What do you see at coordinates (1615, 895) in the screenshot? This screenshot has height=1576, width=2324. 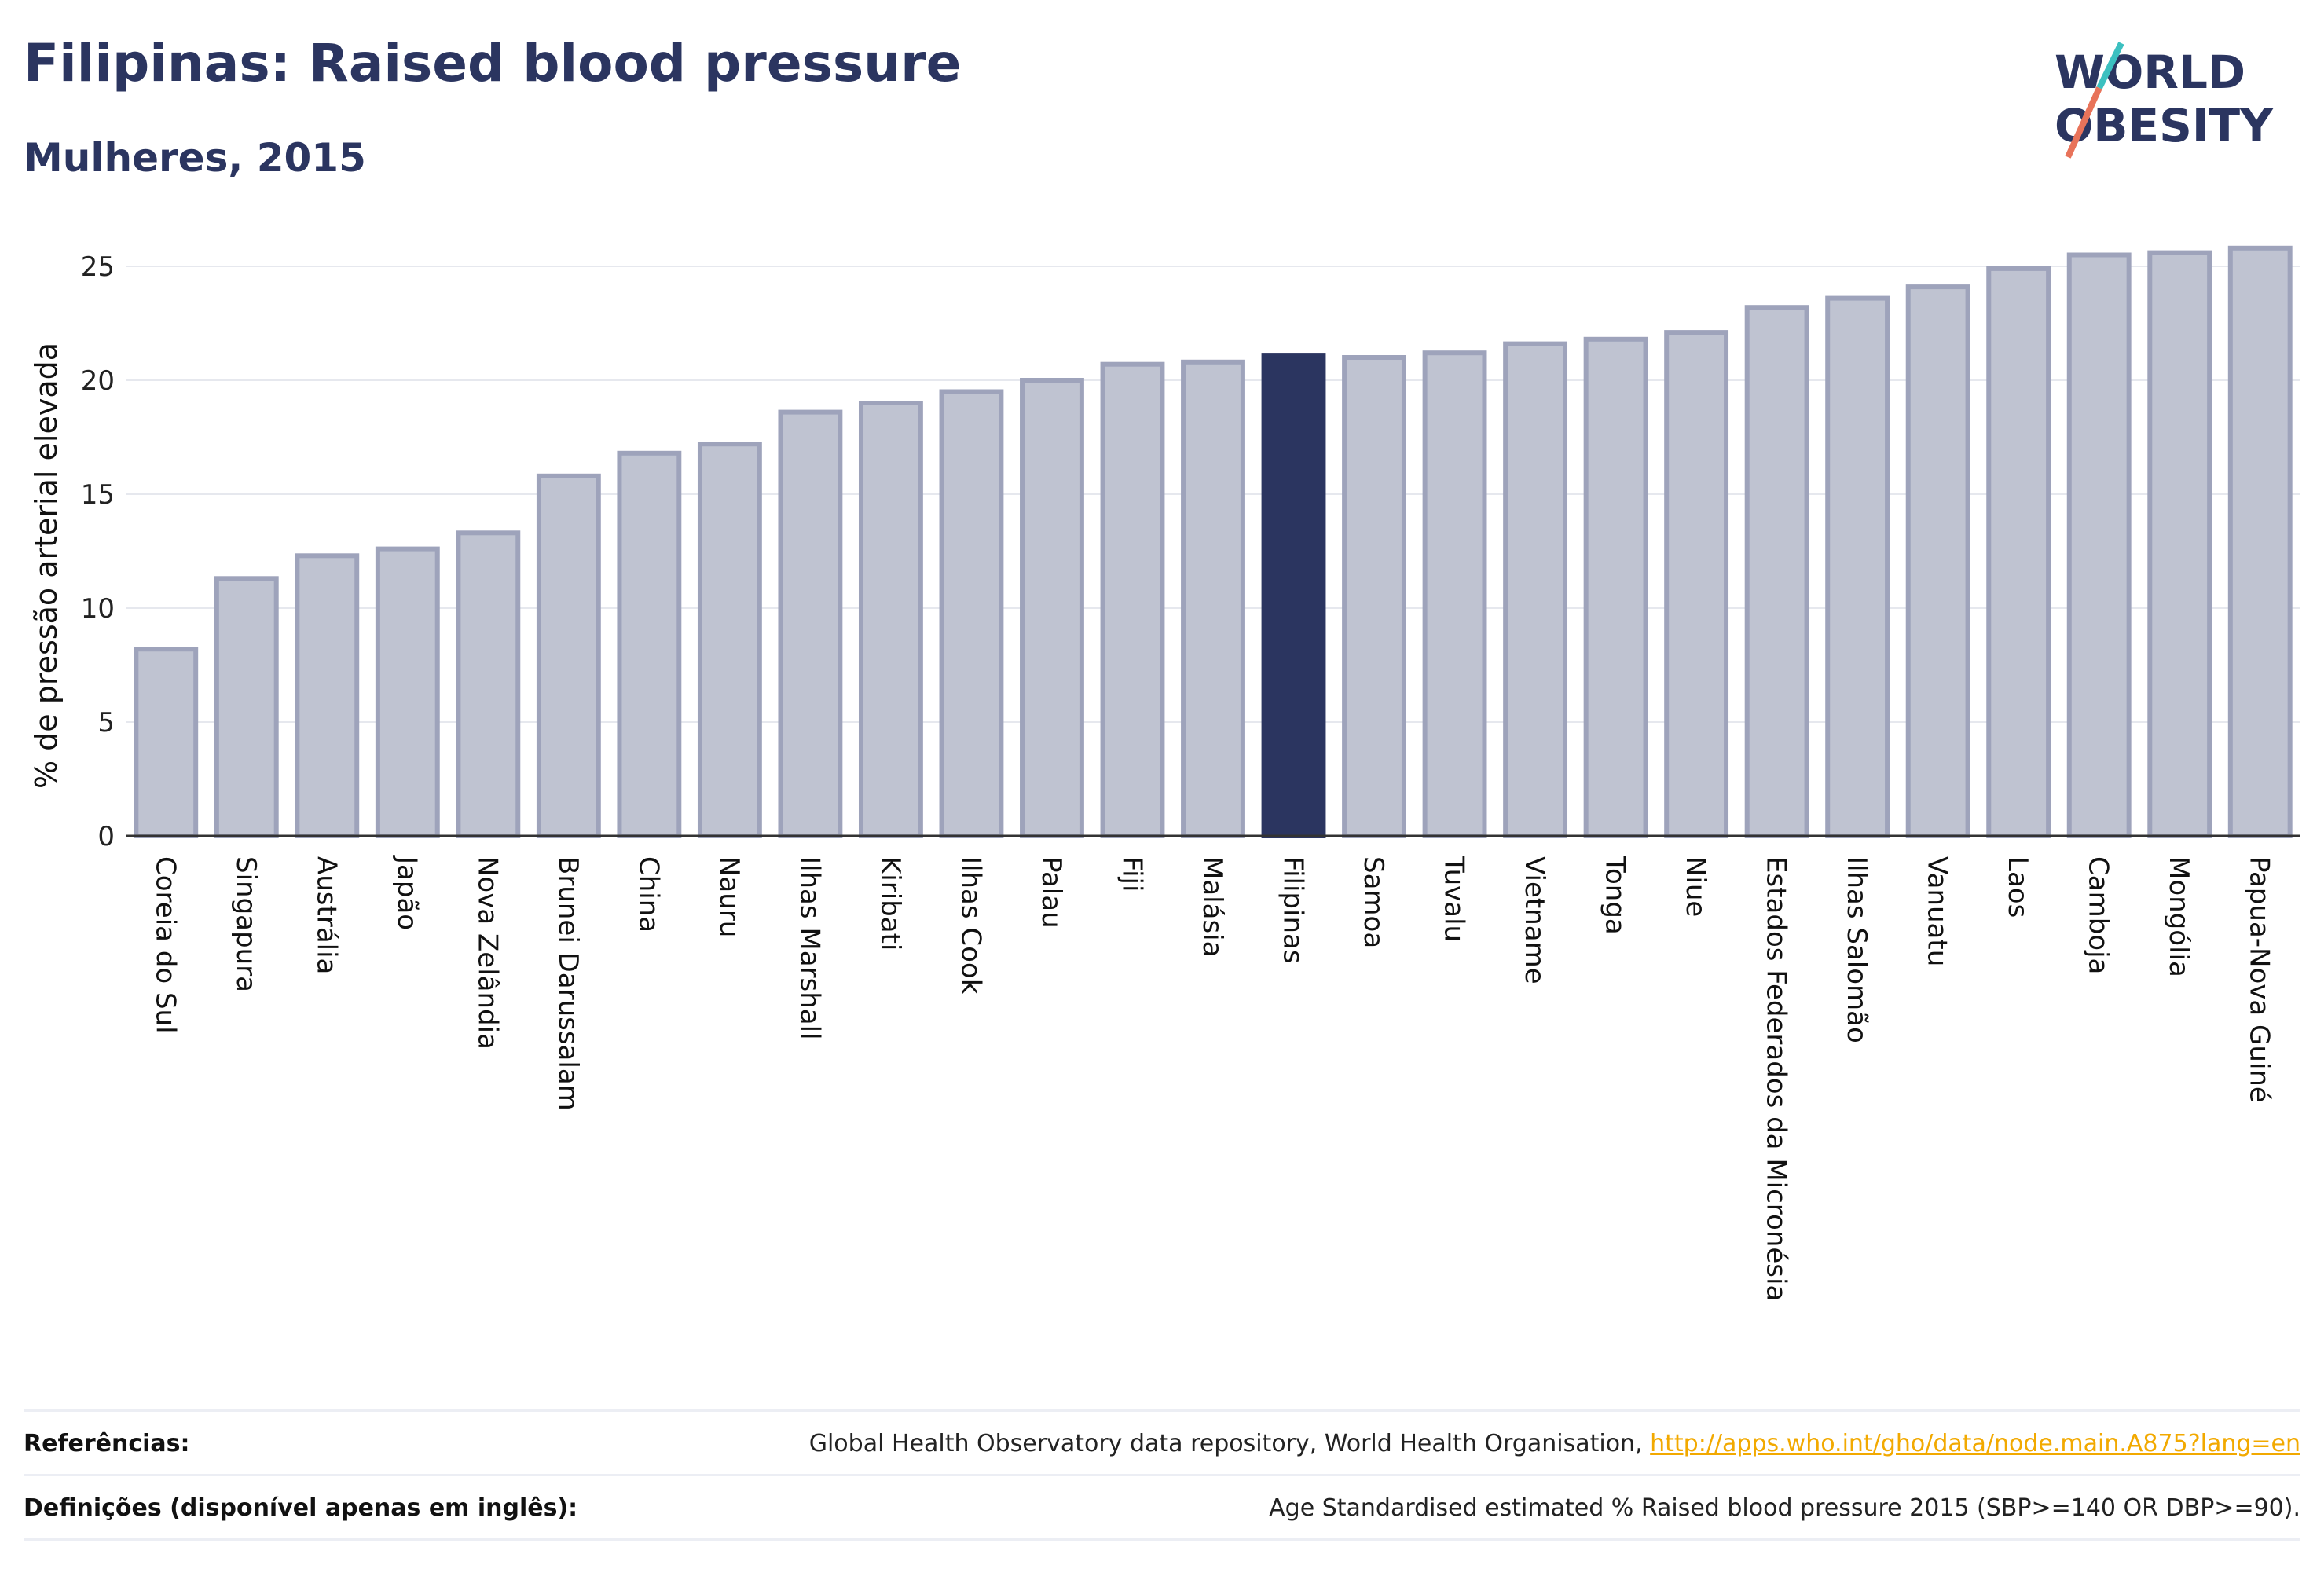 I see `x-tick-label: Tonga` at bounding box center [1615, 895].